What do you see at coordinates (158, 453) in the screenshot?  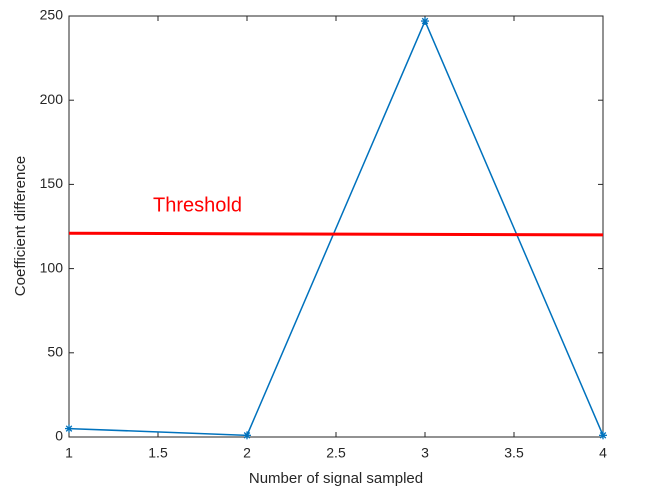 I see `x-tick-label: 1.5` at bounding box center [158, 453].